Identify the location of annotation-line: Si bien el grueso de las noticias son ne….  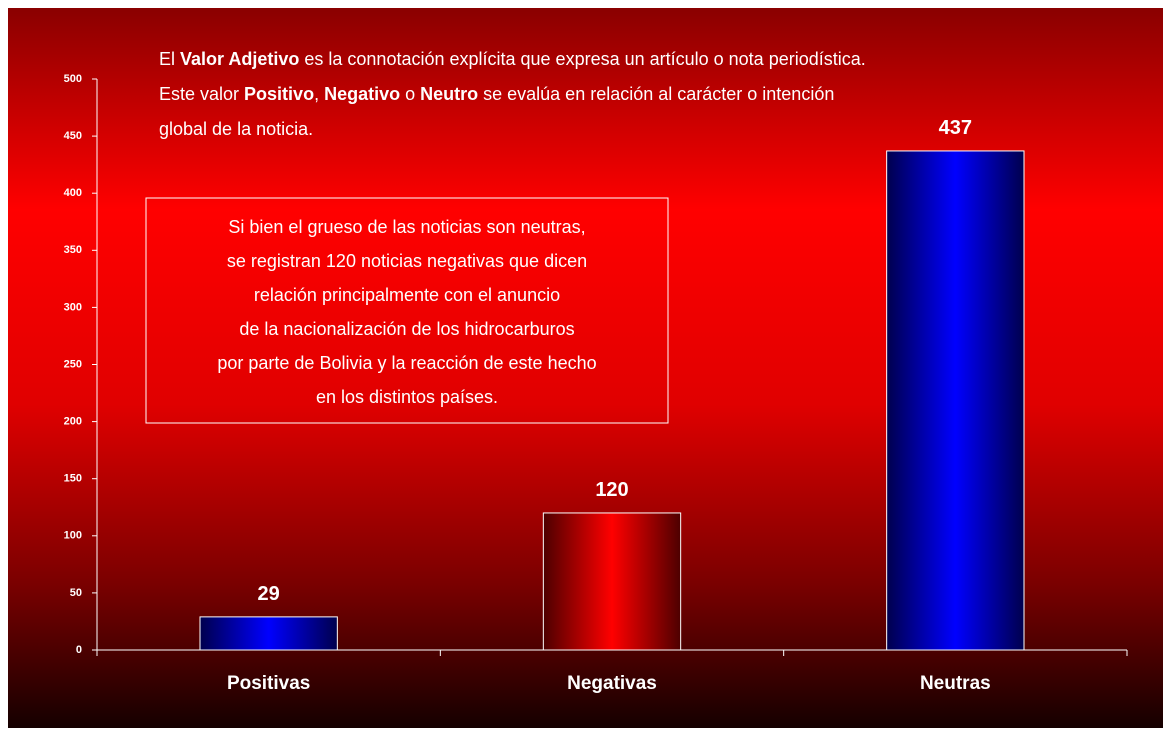
(406, 227).